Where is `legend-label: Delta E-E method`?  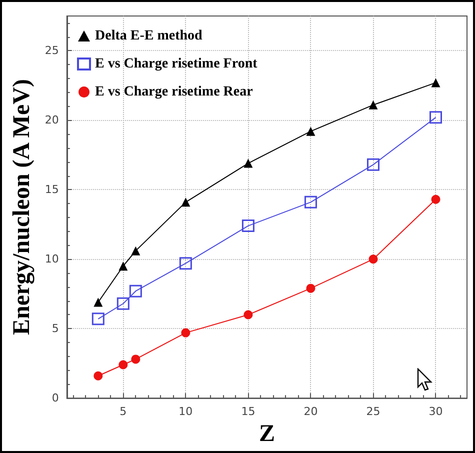
legend-label: Delta E-E method is located at coordinates (149, 36).